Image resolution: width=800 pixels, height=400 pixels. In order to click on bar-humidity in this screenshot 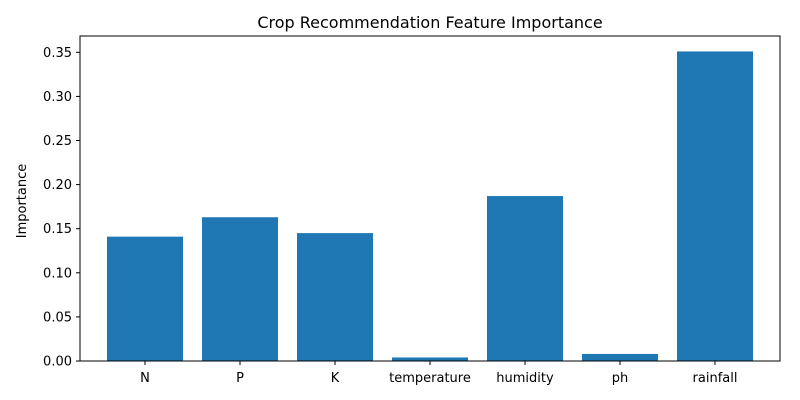, I will do `click(525, 278)`.